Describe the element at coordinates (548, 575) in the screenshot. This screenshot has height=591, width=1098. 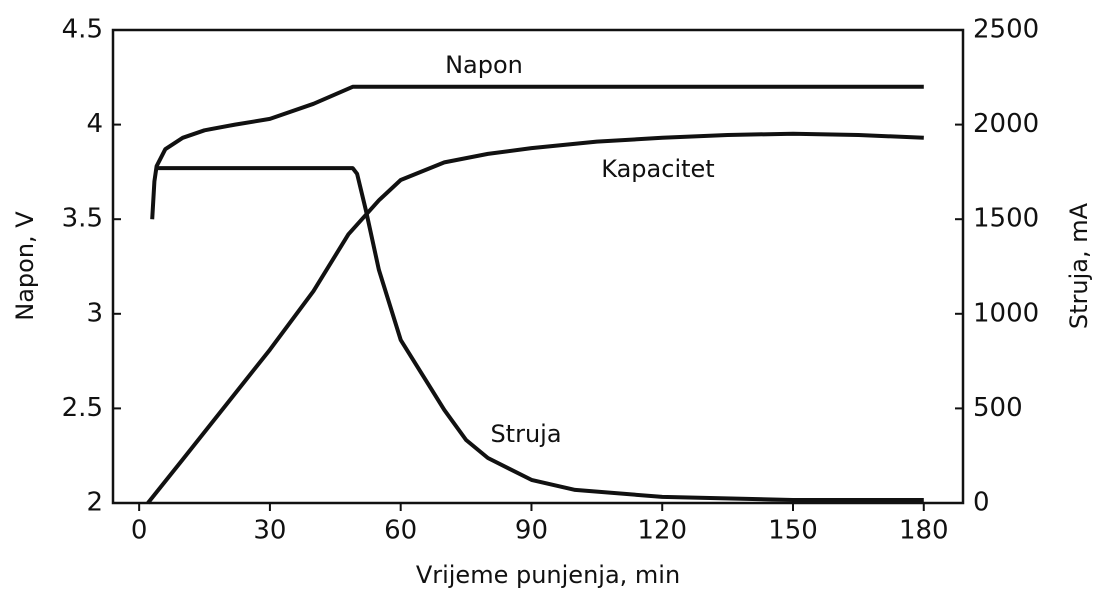
I see `x-axis-label: Vrijeme punjenja, min` at that location.